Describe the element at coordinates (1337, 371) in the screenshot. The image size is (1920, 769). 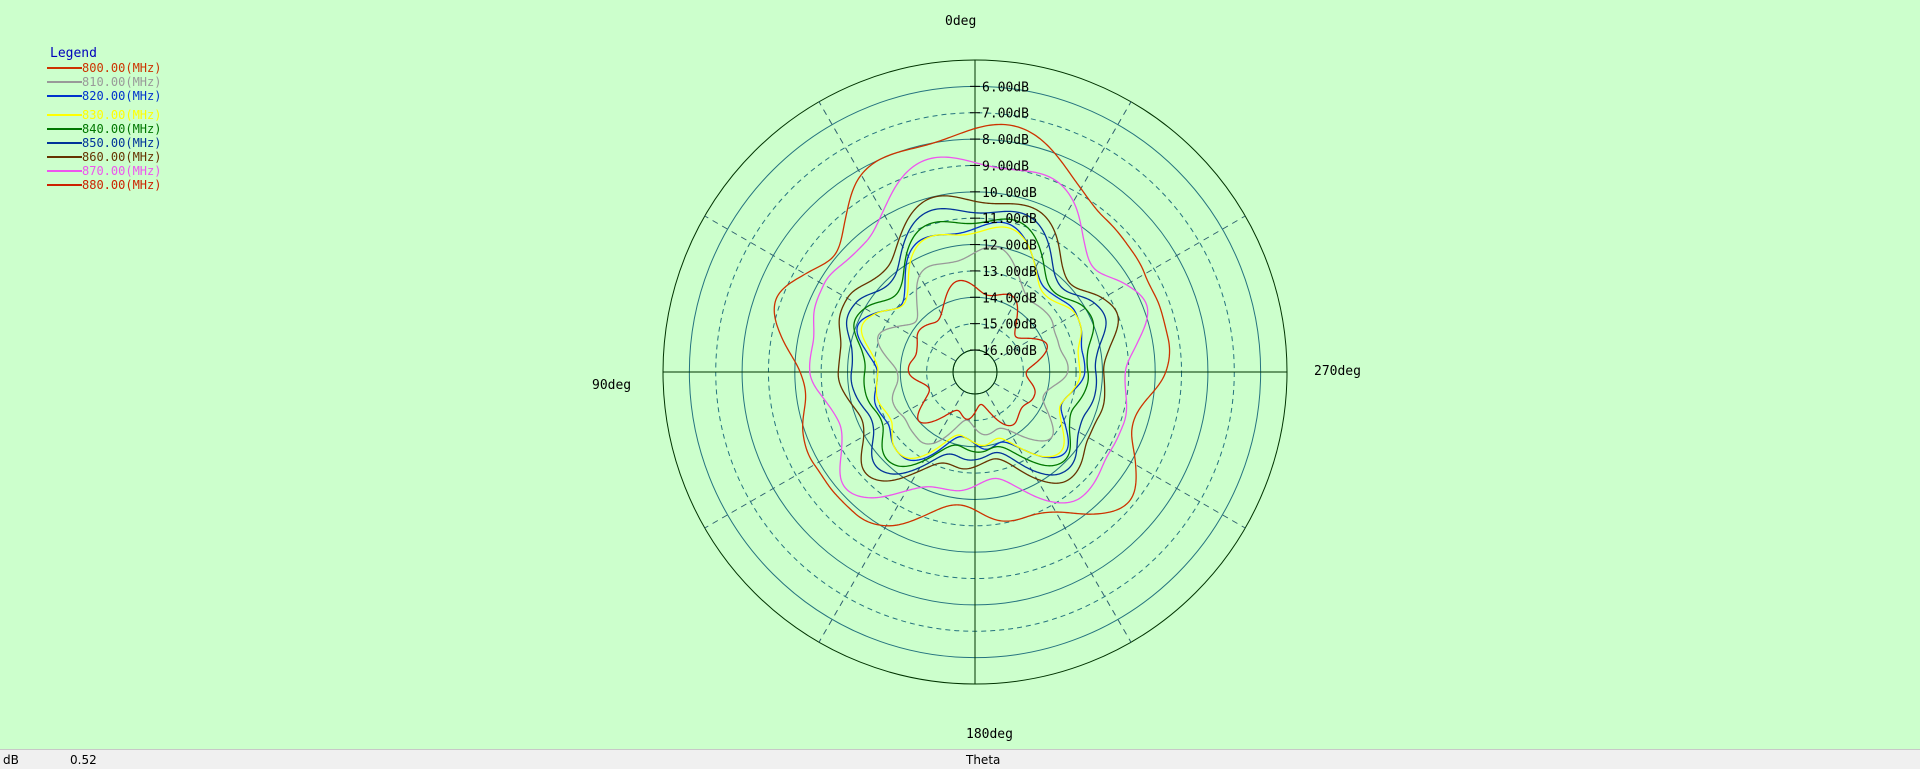
I see `angle-label-270deg: 270deg` at that location.